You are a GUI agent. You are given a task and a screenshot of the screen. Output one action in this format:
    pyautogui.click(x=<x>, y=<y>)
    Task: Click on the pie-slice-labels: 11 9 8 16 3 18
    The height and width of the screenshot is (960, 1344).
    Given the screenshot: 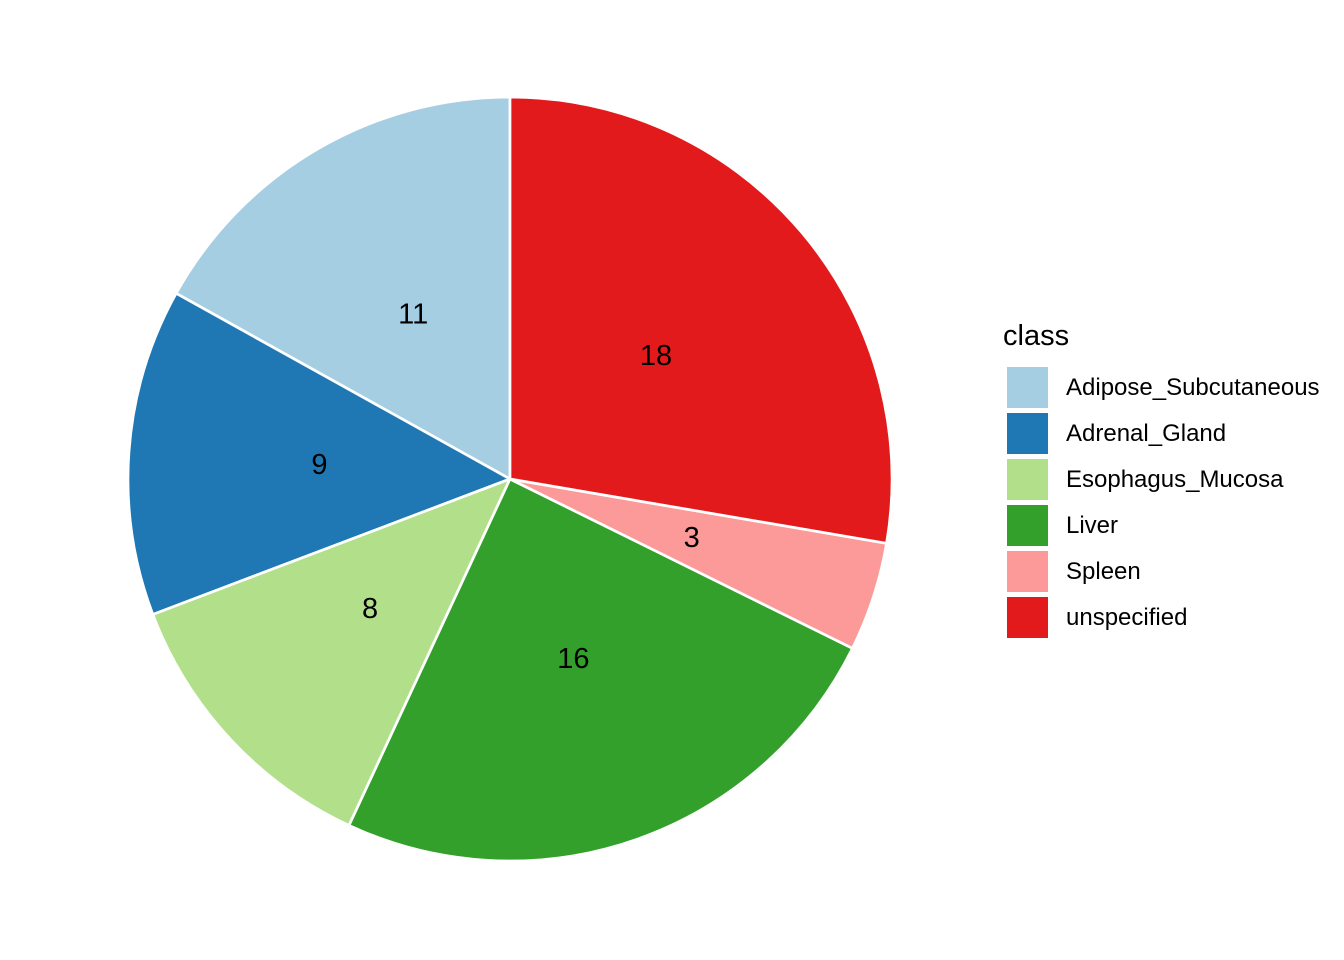 What is the action you would take?
    pyautogui.click(x=505, y=486)
    